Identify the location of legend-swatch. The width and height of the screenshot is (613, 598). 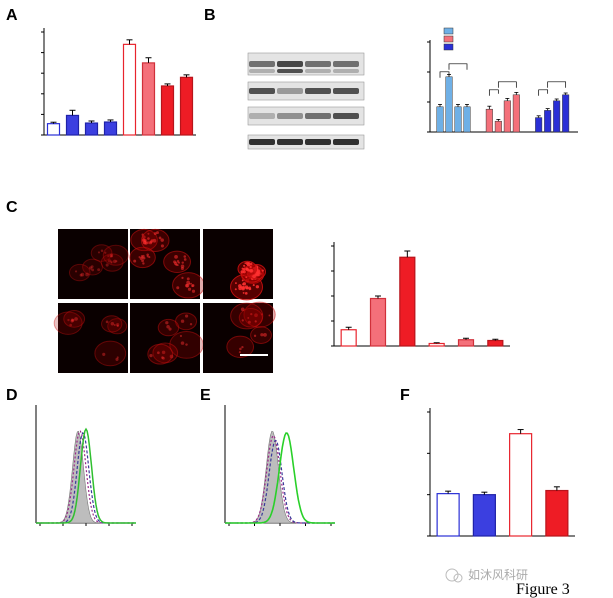
(448, 31).